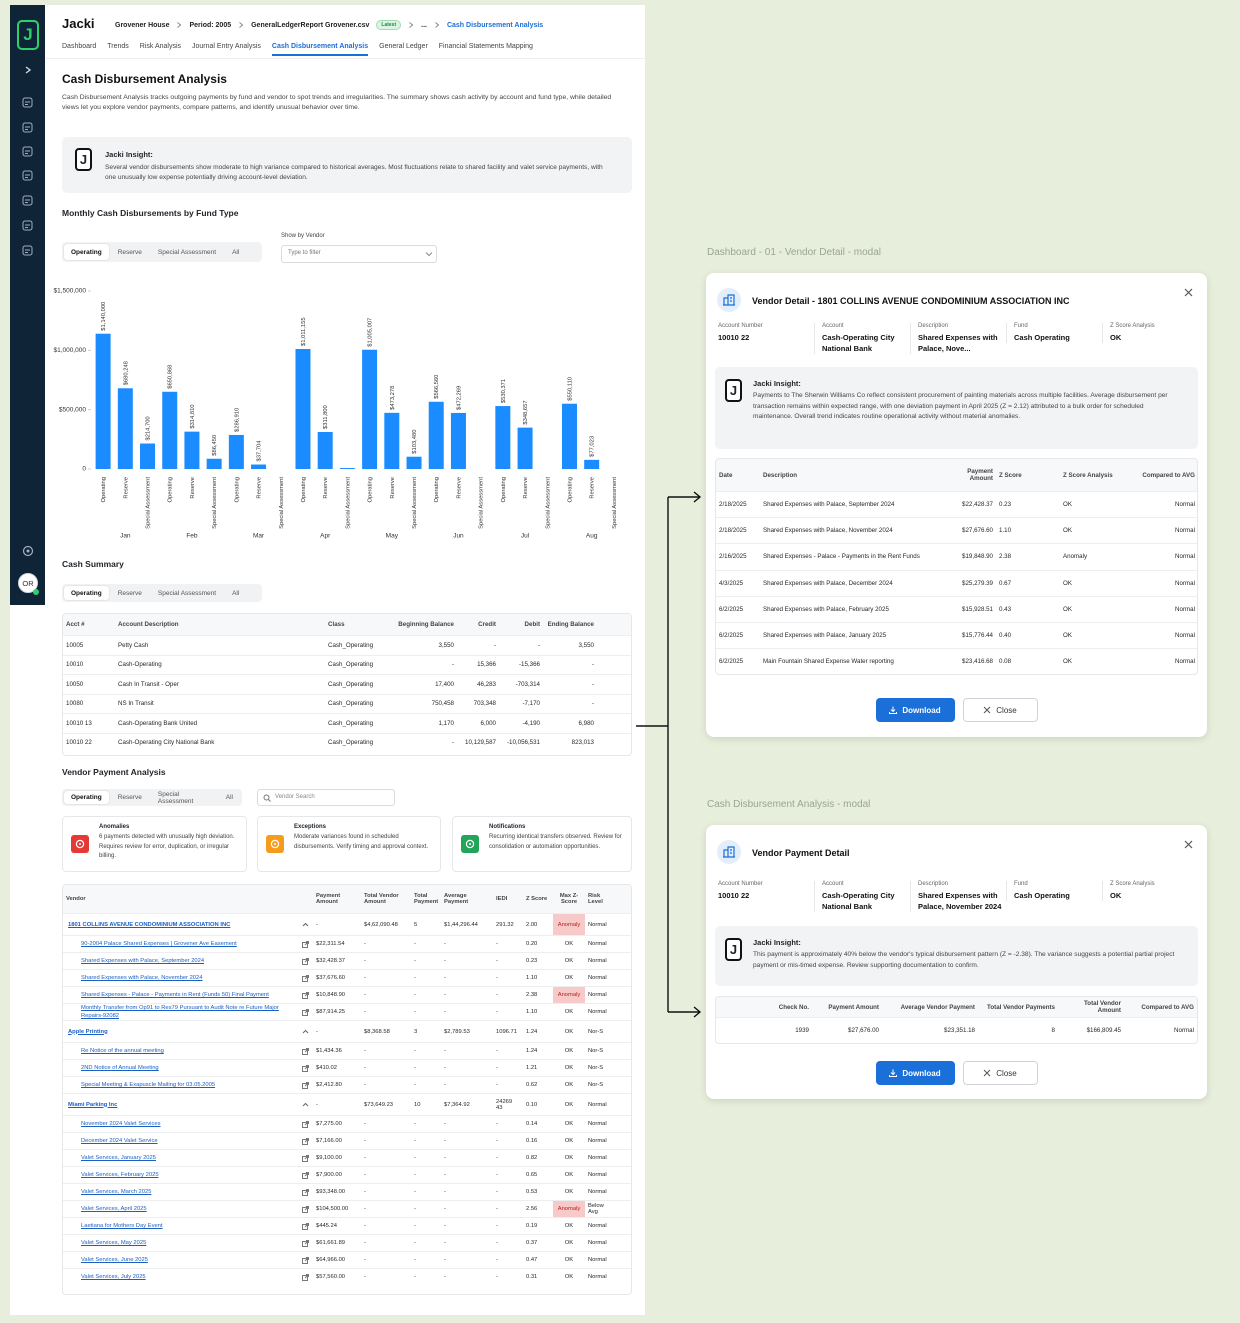 The width and height of the screenshot is (1240, 1323). What do you see at coordinates (28, 583) in the screenshot?
I see `avatar: OR` at bounding box center [28, 583].